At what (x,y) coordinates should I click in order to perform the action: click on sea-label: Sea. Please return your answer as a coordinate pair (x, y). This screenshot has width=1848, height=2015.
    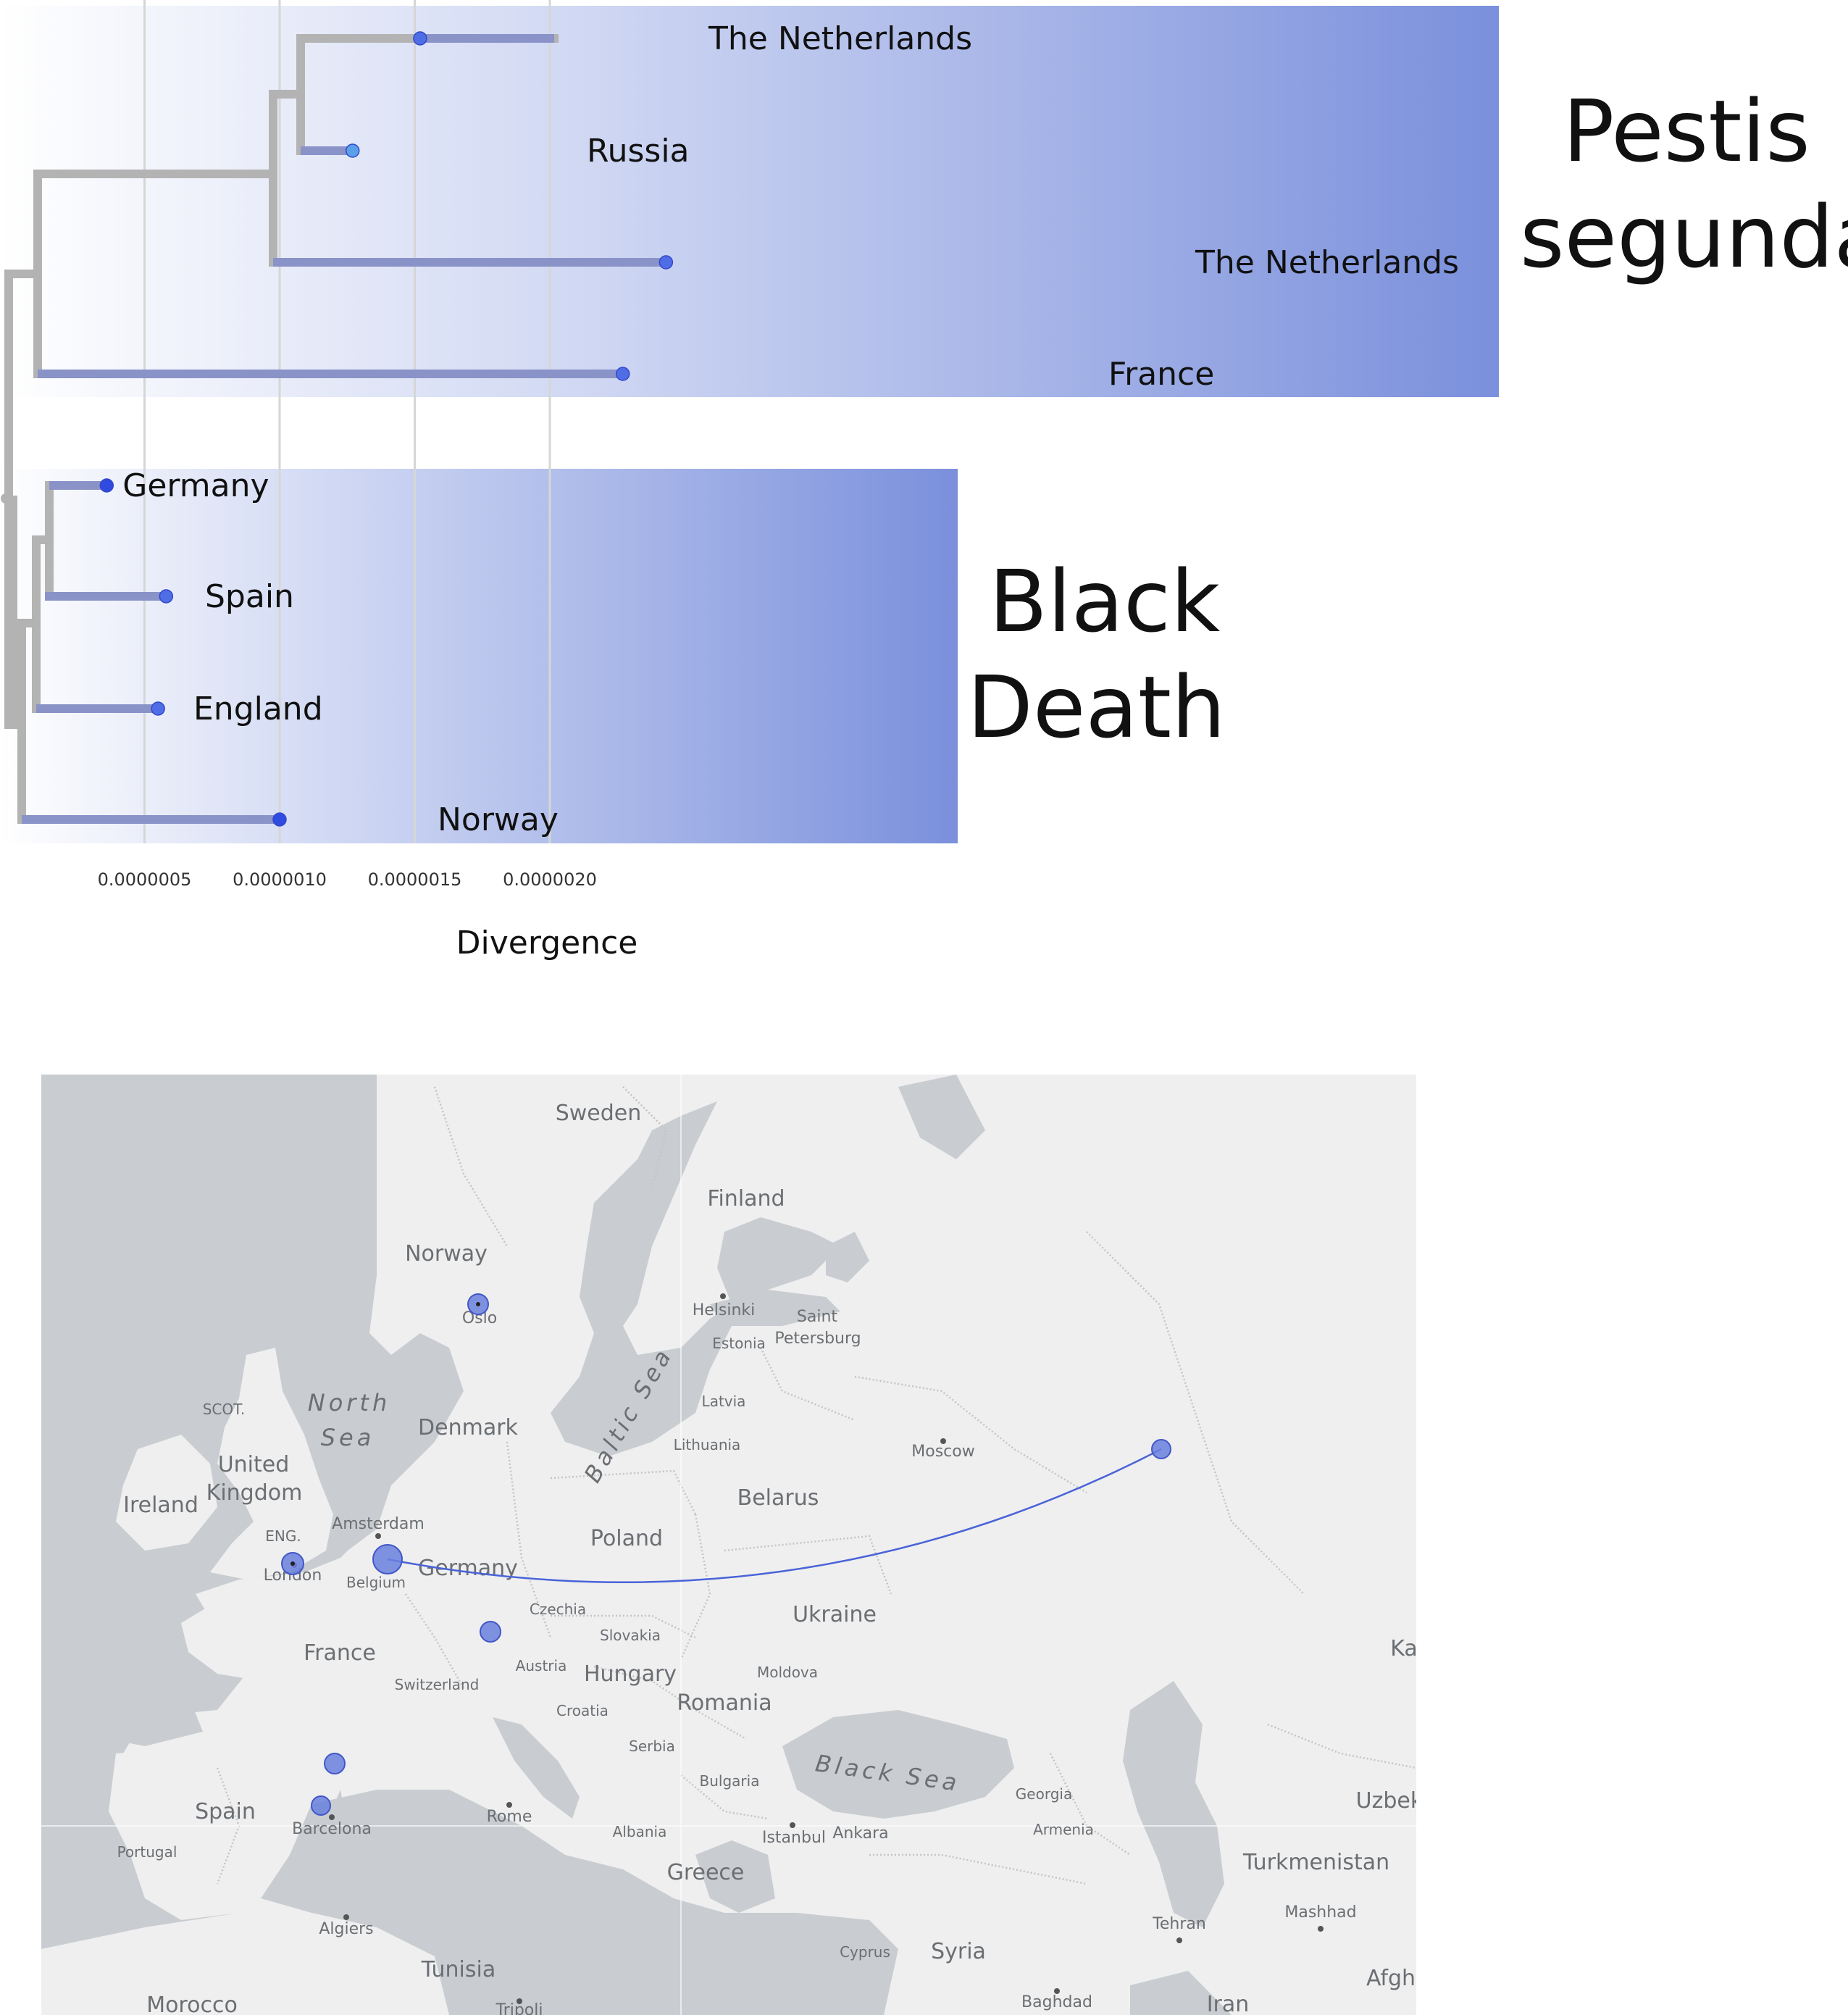
    Looking at the image, I should click on (348, 1437).